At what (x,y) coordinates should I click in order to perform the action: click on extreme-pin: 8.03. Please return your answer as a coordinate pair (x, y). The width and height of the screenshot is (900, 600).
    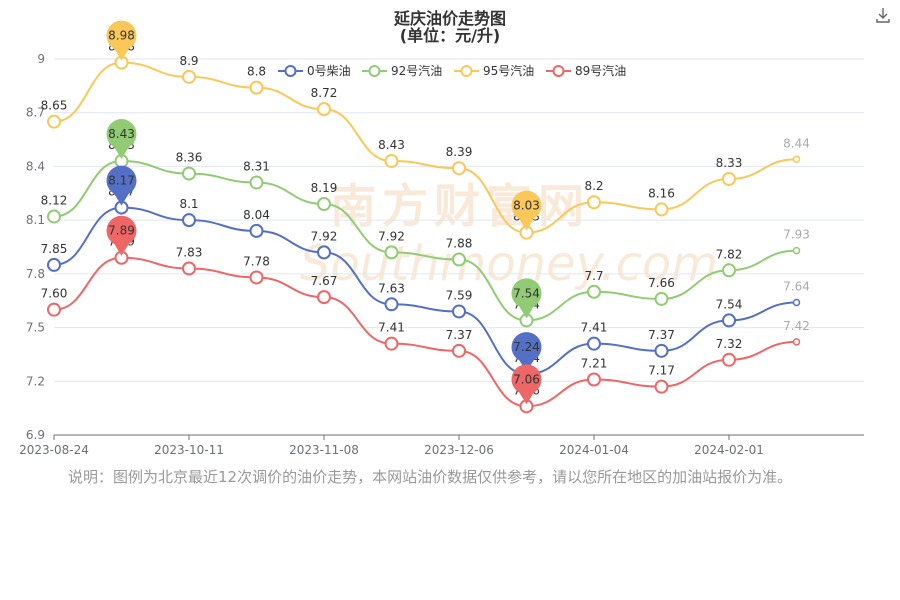
    Looking at the image, I should click on (526, 210).